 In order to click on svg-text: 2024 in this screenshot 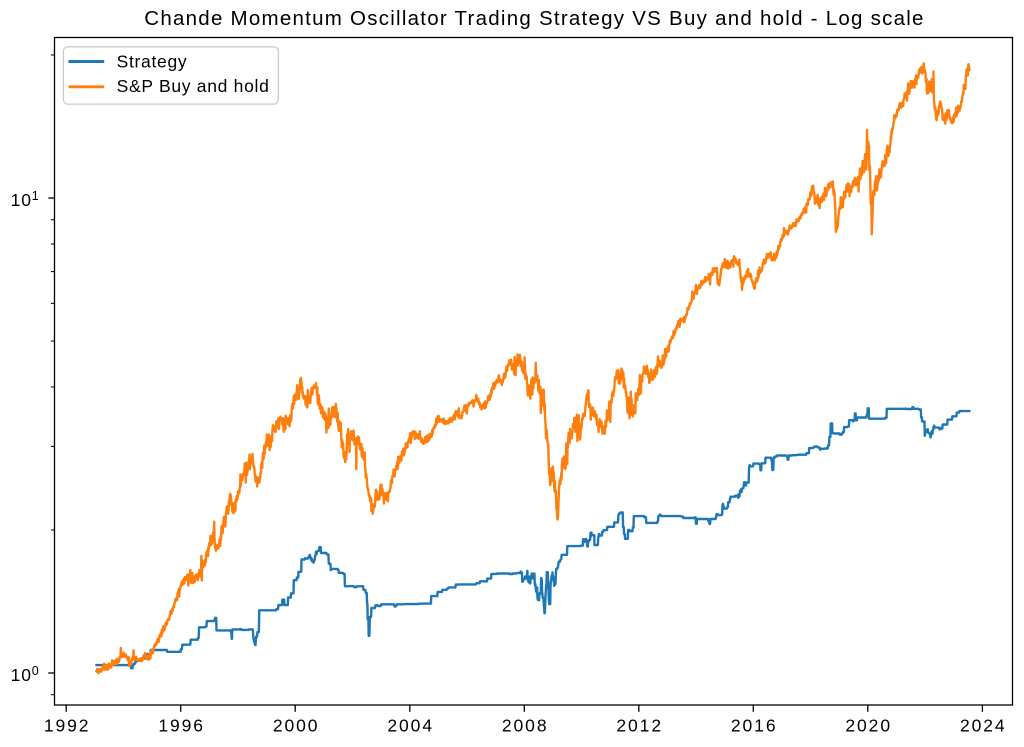, I will do `click(983, 726)`.